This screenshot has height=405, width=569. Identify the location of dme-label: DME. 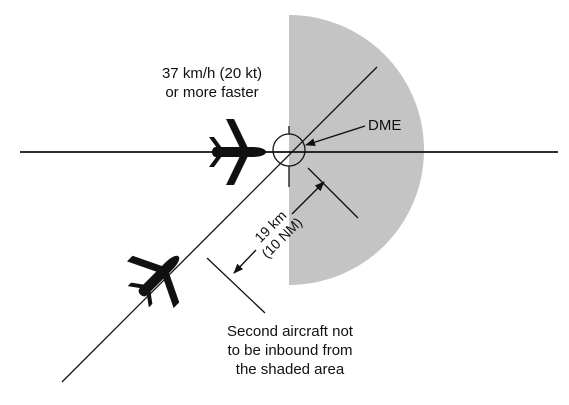
(384, 125).